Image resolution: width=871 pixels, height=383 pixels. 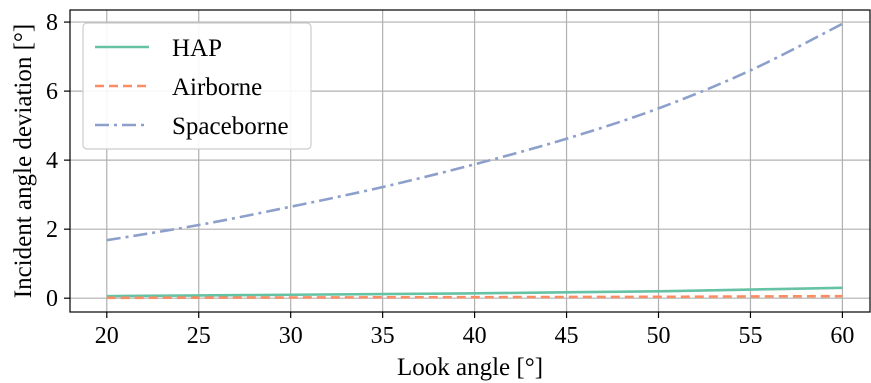 I want to click on x-tick-label: 35, so click(x=383, y=336).